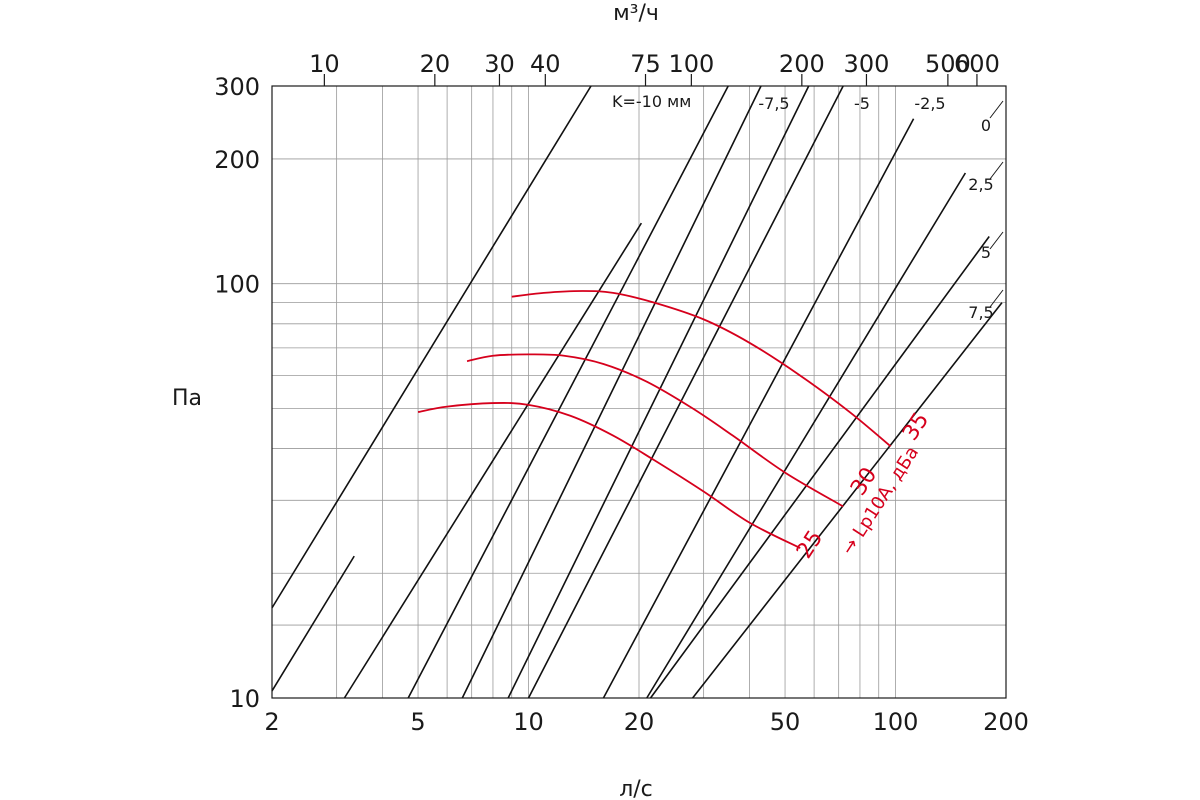  Describe the element at coordinates (636, 13) in the screenshot. I see `x-top-axis-label: м³/ч` at that location.